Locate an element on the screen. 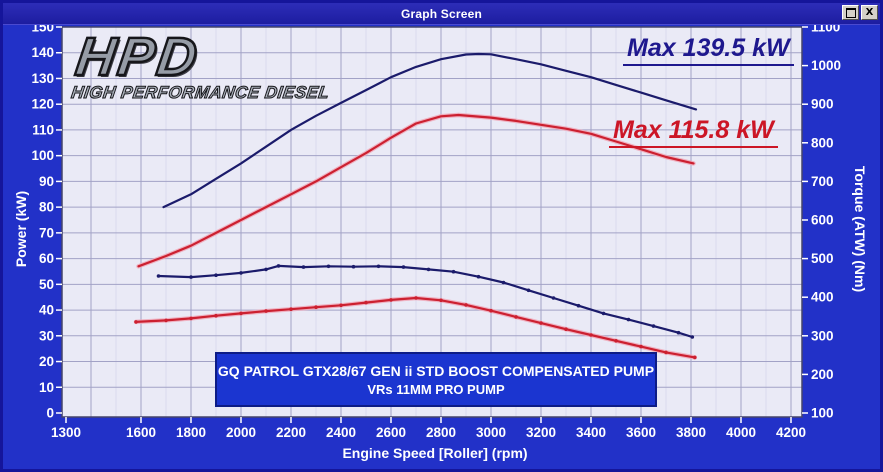  svg-text: 500 is located at coordinates (822, 258).